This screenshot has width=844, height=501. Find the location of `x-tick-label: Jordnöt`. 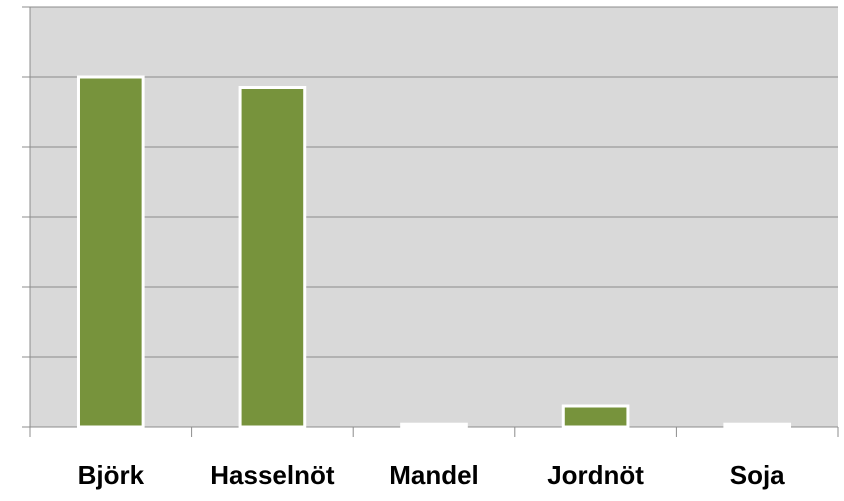

x-tick-label: Jordnöt is located at coordinates (595, 475).